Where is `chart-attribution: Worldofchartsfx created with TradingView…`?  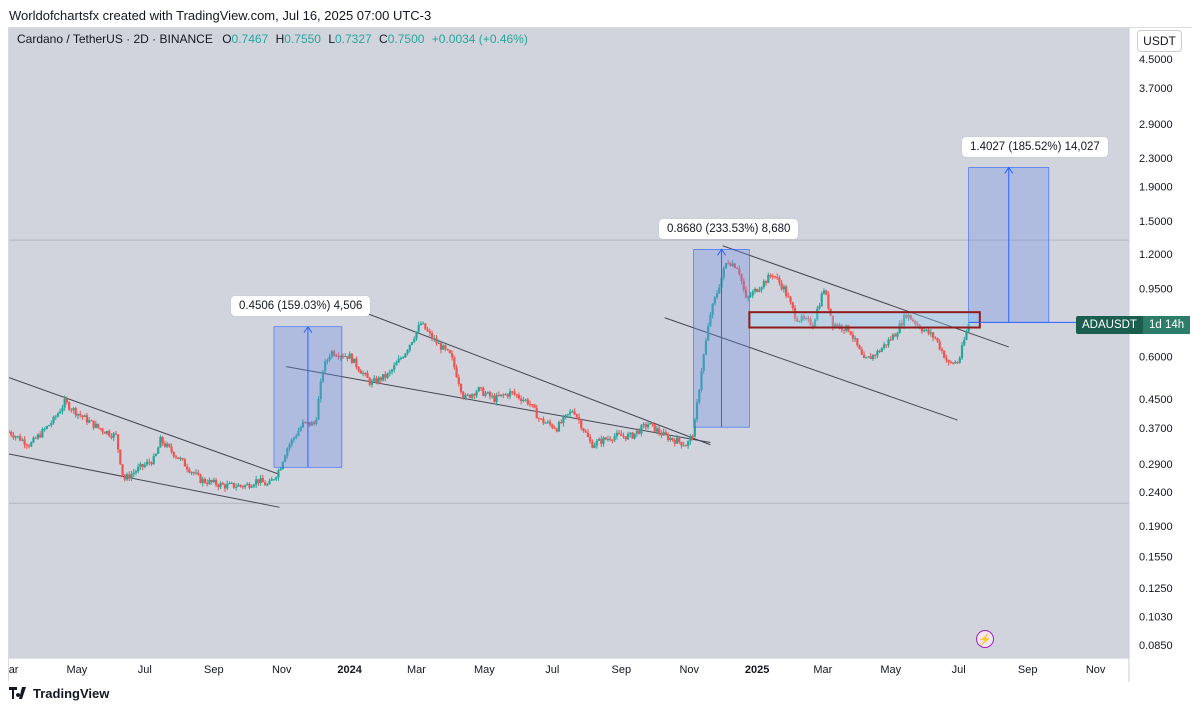 chart-attribution: Worldofchartsfx created with TradingView… is located at coordinates (220, 15).